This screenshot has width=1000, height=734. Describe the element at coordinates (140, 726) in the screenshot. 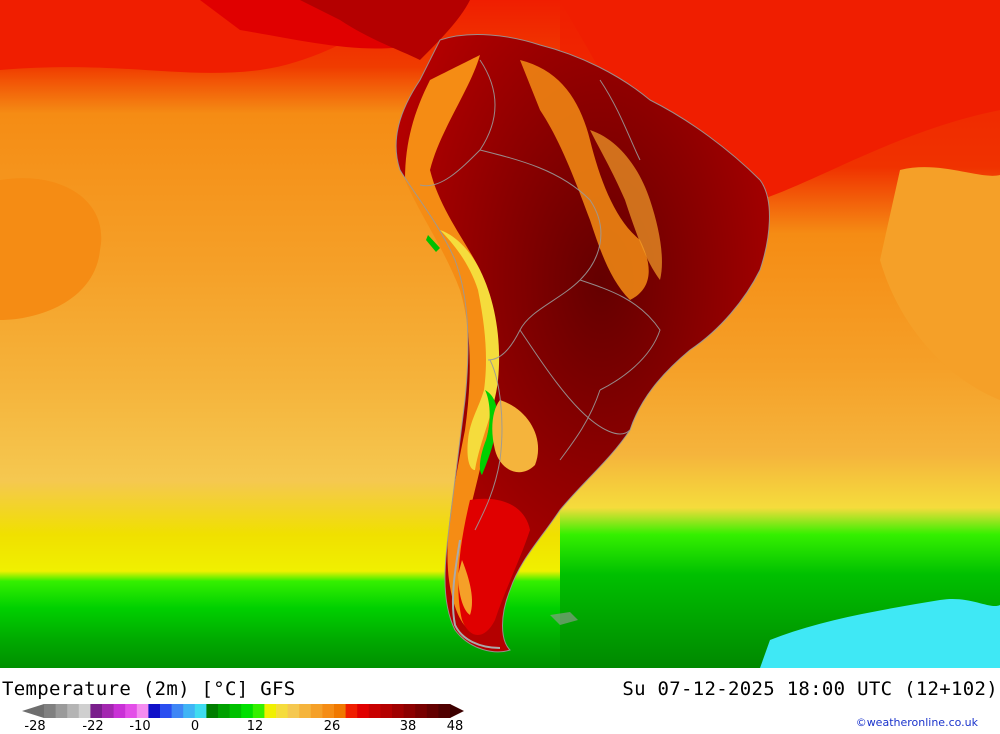

I see `legend-tick-label: -10` at that location.